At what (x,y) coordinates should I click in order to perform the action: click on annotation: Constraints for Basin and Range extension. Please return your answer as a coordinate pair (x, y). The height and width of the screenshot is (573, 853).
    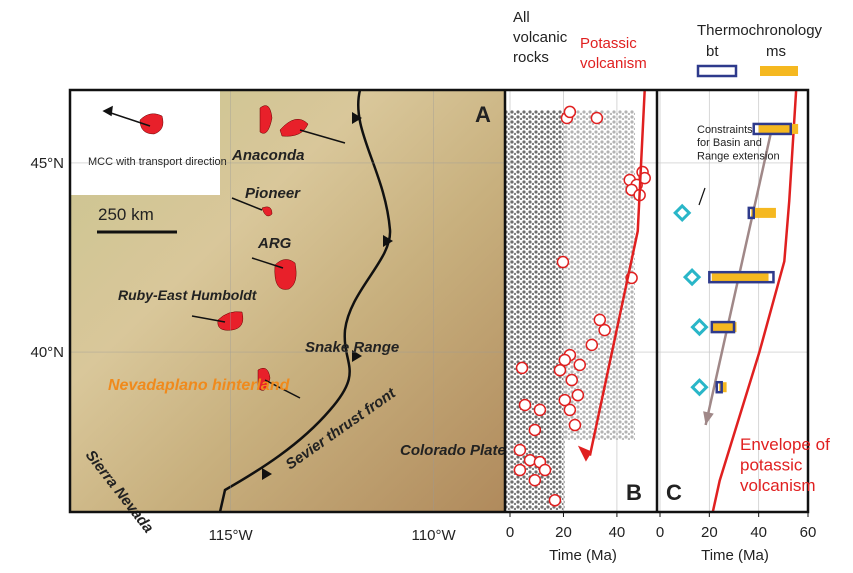
    Looking at the image, I should click on (738, 143).